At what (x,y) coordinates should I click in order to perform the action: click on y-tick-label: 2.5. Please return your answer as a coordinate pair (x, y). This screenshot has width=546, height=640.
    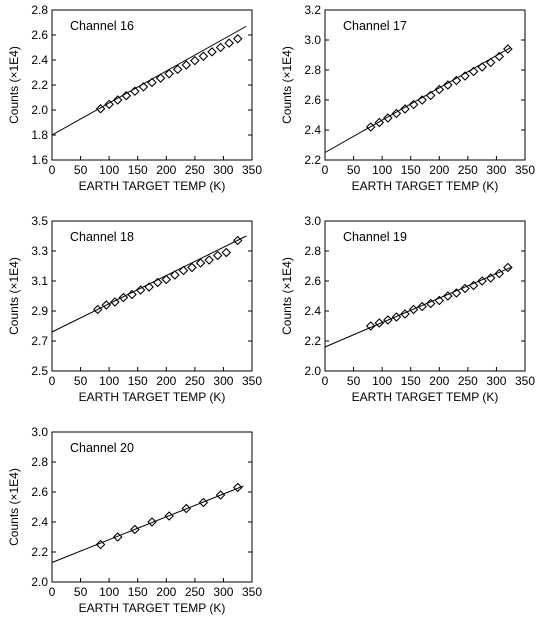
    Looking at the image, I should click on (39, 371).